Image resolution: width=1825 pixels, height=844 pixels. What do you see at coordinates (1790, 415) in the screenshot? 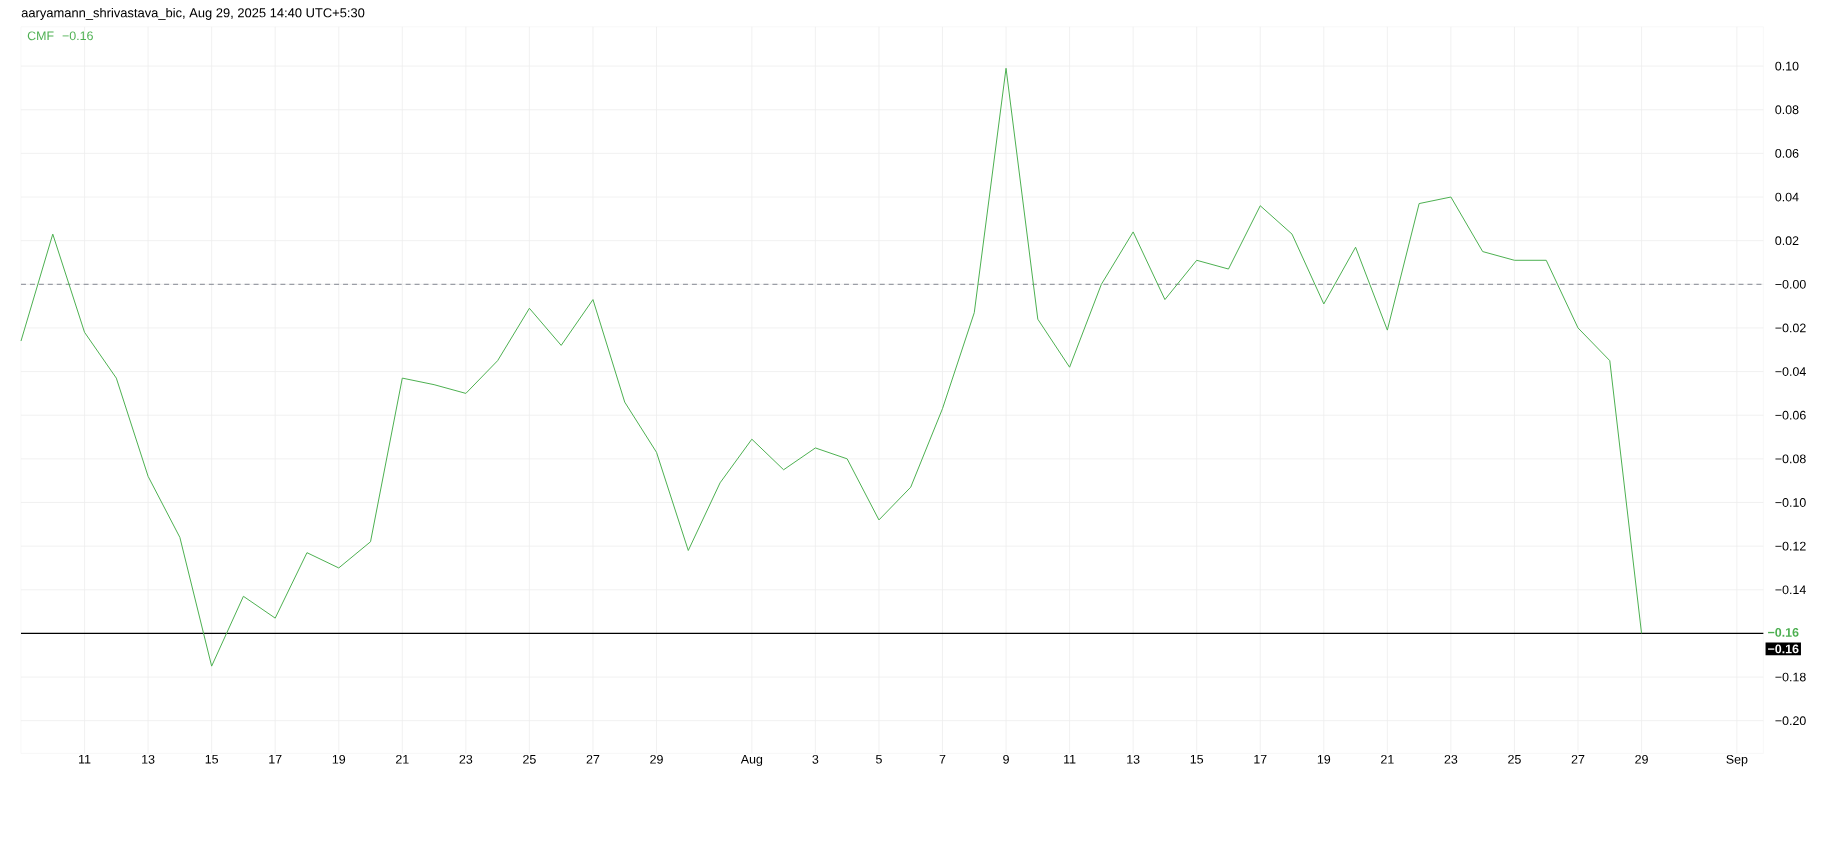
I see `y-tick-label: −0.06` at bounding box center [1790, 415].